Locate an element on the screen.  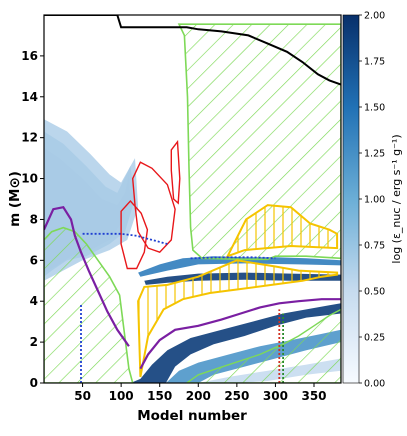
x-axis-ticks: 50 100 150 200 250 300 350 is located at coordinates (200, 393).